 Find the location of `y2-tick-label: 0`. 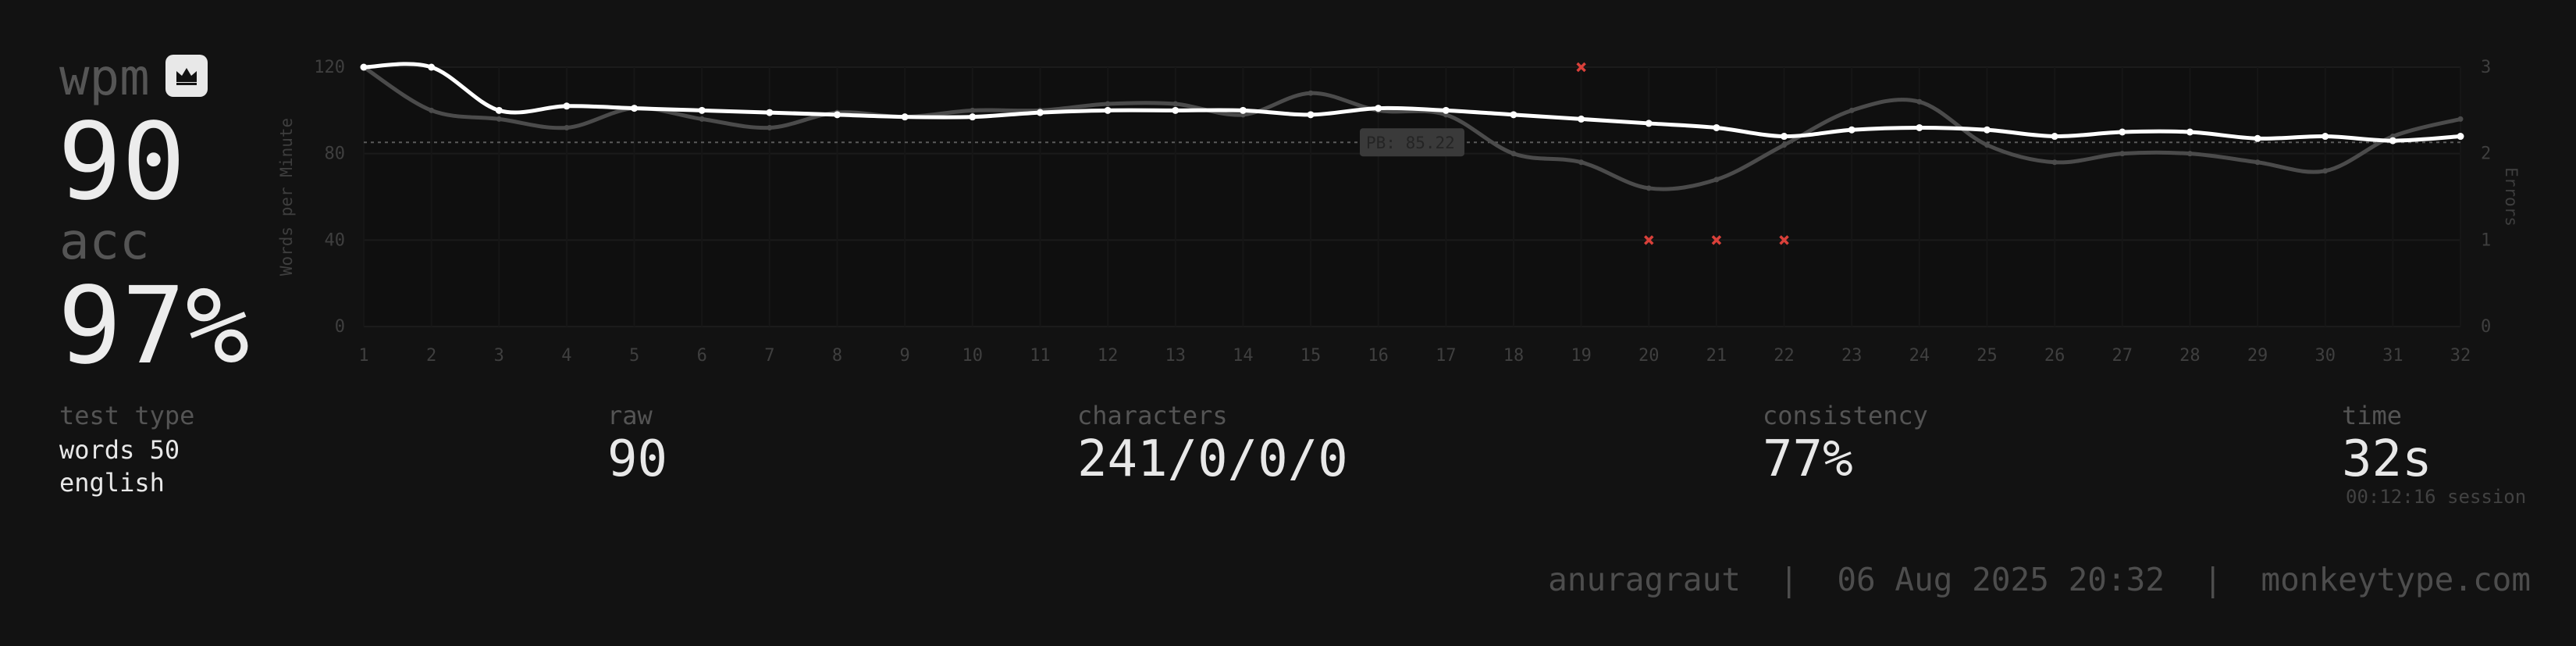

y2-tick-label: 0 is located at coordinates (2486, 327).